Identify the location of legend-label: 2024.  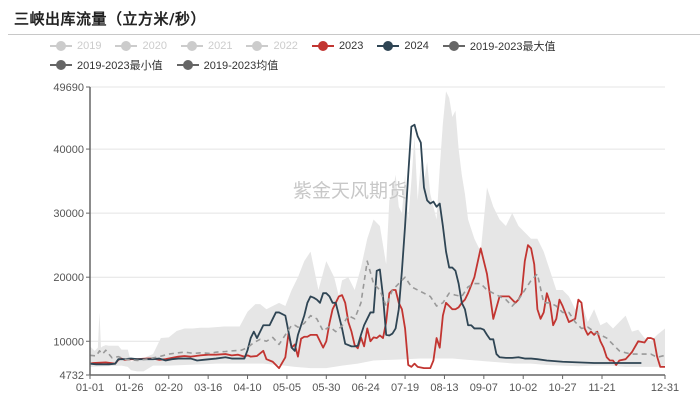
(416, 45).